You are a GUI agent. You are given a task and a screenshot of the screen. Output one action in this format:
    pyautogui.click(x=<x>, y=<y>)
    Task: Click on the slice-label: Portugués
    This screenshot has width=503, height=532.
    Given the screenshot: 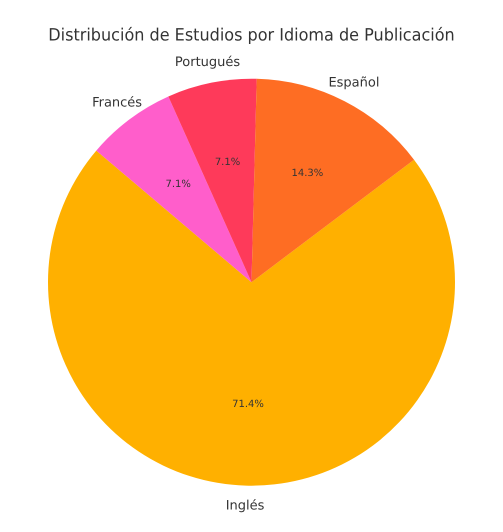 What is the action you would take?
    pyautogui.click(x=207, y=62)
    